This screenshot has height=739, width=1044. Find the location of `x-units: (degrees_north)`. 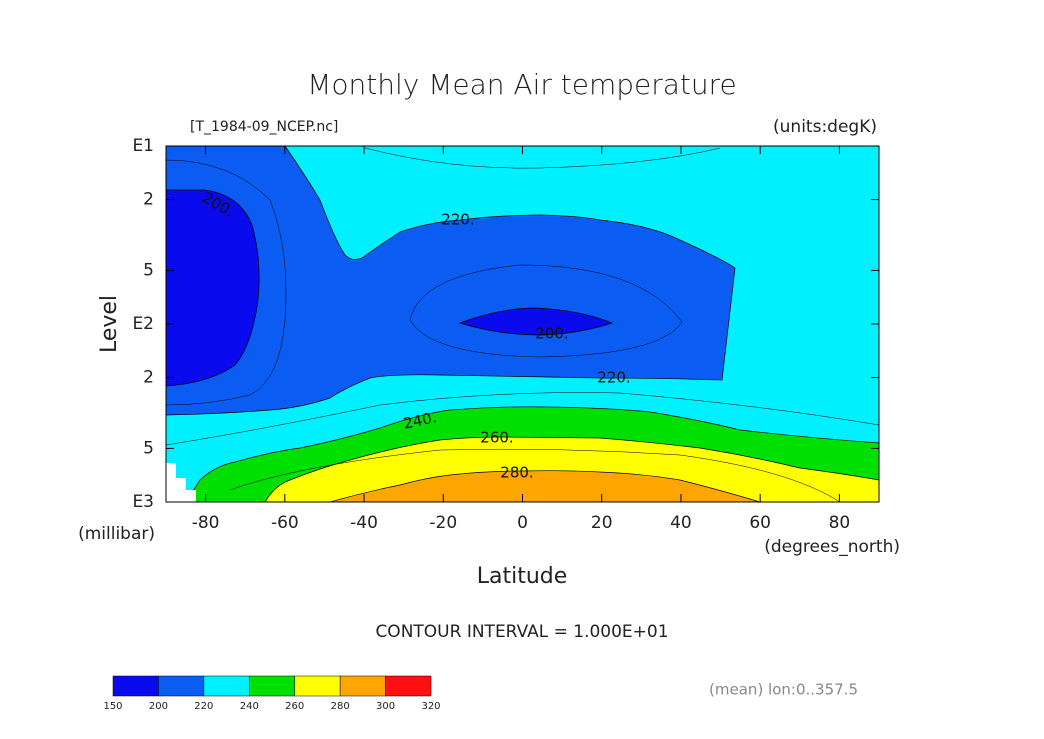

x-units: (degrees_north) is located at coordinates (832, 547).